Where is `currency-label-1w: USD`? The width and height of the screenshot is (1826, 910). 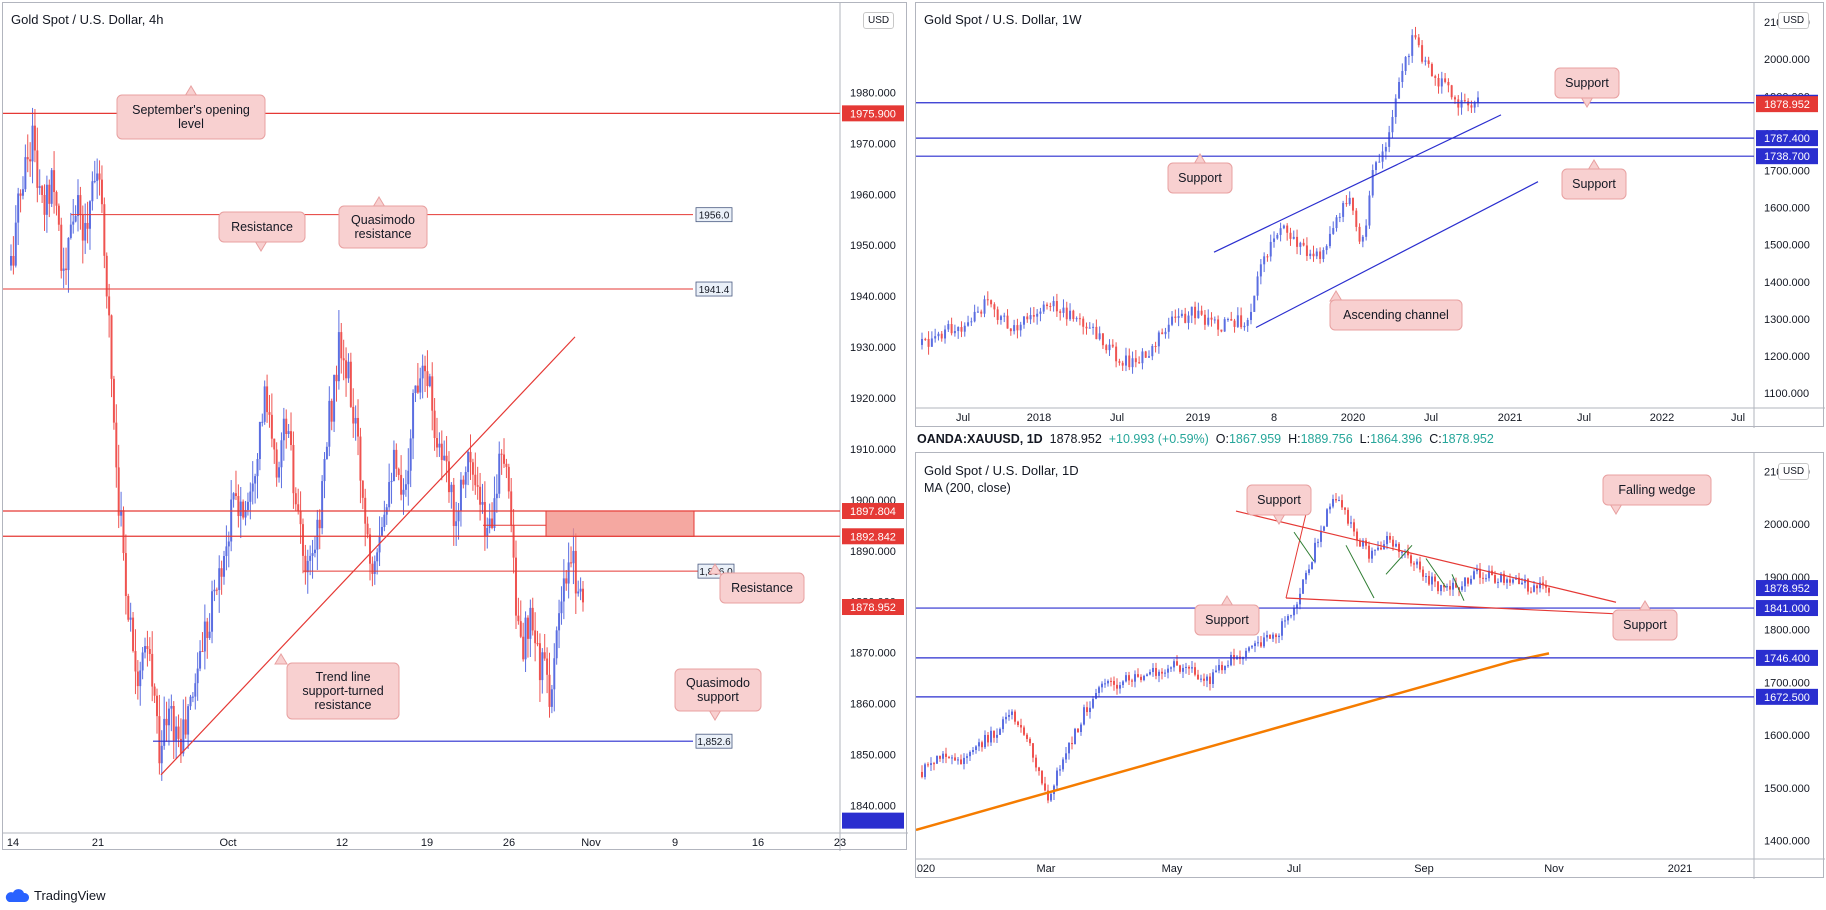 currency-label-1w: USD is located at coordinates (1794, 20).